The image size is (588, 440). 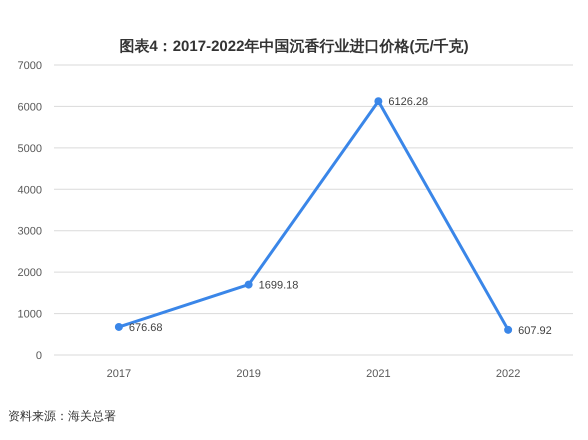 I want to click on x-tick-label: 2022, so click(x=508, y=374).